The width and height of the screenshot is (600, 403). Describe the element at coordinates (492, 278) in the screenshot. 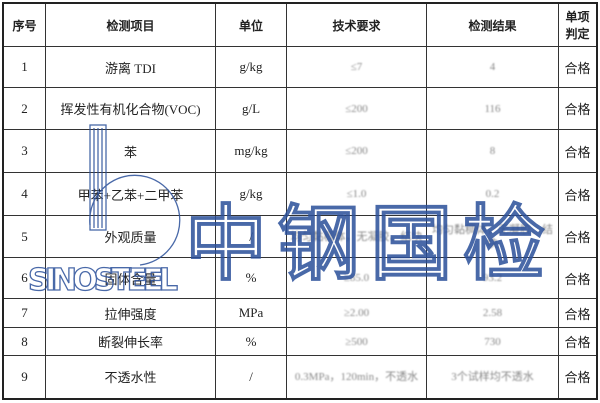

I see `result: 93.2` at that location.